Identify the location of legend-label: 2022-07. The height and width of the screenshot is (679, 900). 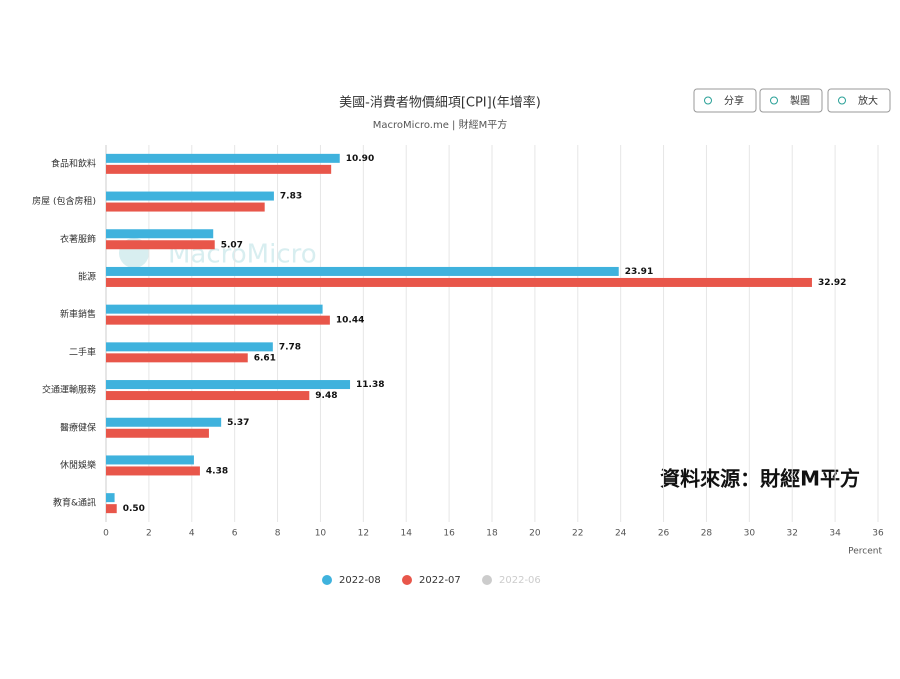
(440, 580).